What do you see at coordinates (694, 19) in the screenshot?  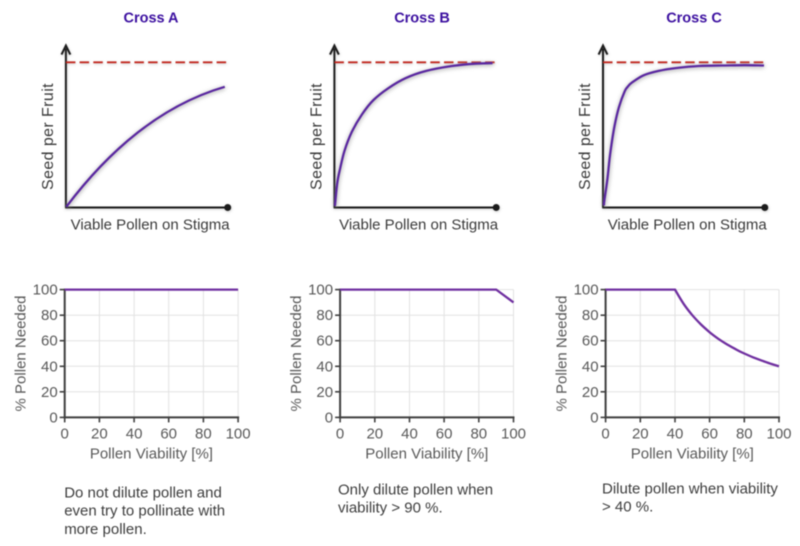 I see `svg-text: Cross C` at bounding box center [694, 19].